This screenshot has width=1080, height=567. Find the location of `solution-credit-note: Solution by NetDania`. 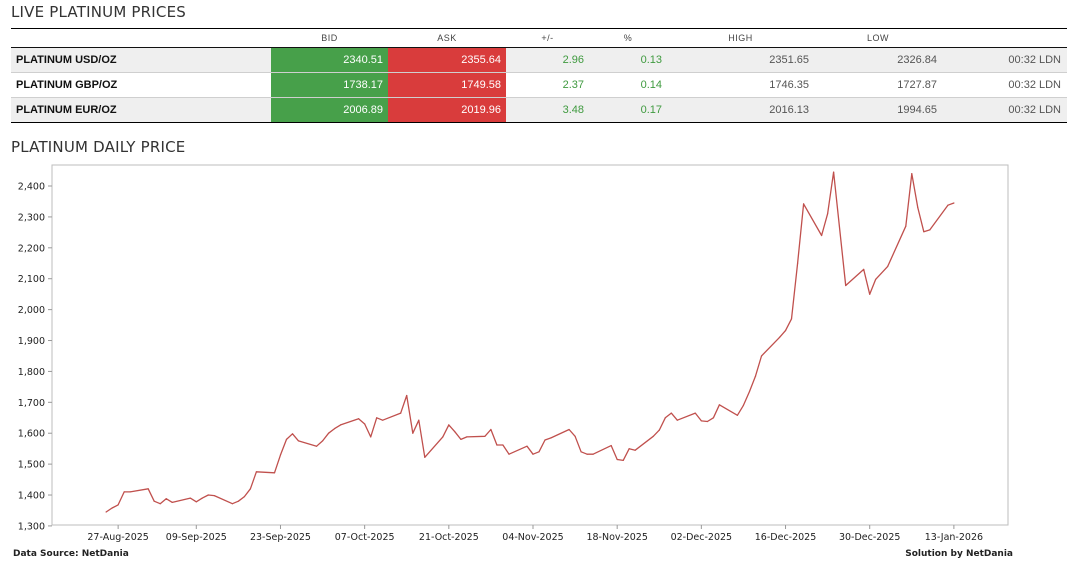

solution-credit-note: Solution by NetDania is located at coordinates (959, 554).